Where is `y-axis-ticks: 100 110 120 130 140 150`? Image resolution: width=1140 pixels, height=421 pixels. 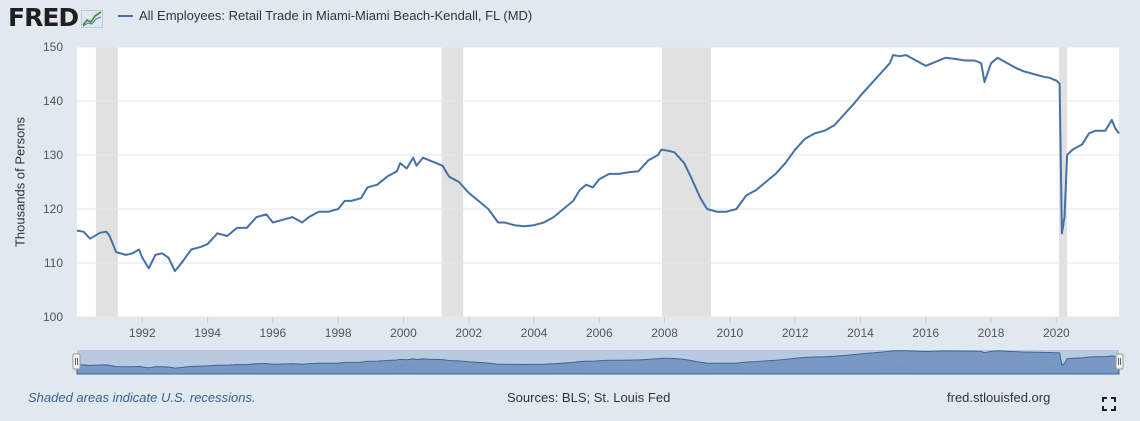
y-axis-ticks: 100 110 120 130 140 150 is located at coordinates (53, 182).